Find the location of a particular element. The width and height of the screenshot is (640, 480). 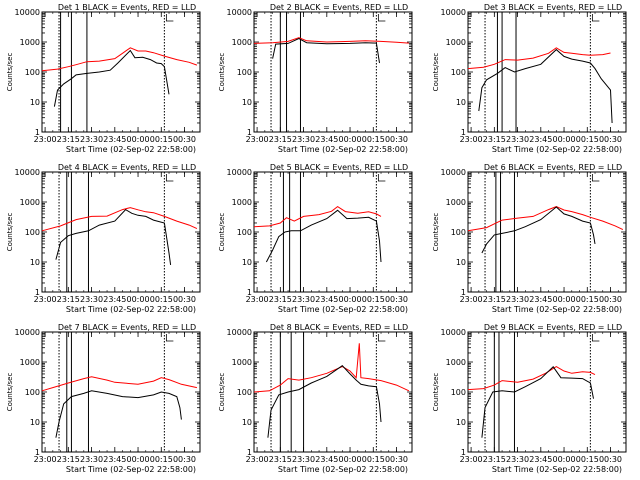

chart-title: Det 9 BLACK = Events, RED = LLD is located at coordinates (553, 327).